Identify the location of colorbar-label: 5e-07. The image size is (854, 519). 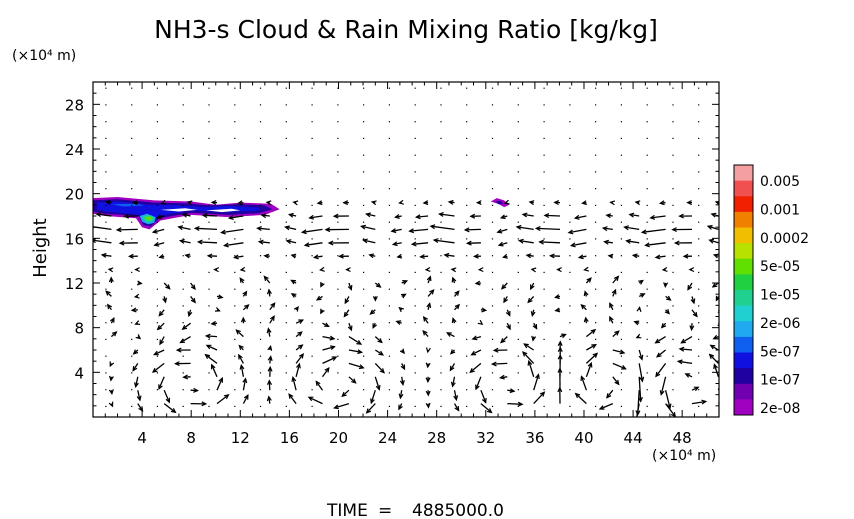
(780, 352).